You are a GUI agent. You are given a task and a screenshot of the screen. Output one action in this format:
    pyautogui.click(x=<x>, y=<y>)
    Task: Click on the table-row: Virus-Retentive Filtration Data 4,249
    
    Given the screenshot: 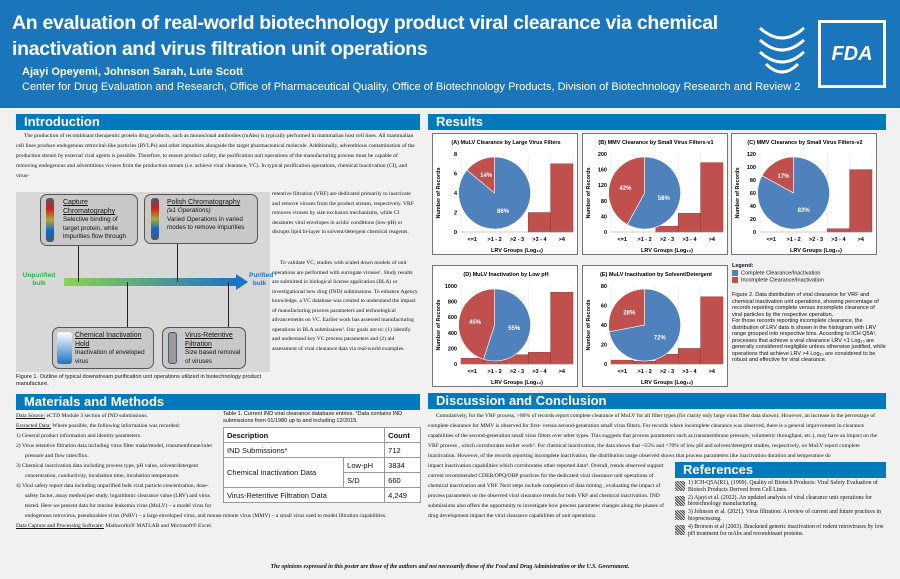 What is the action you would take?
    pyautogui.click(x=321, y=495)
    